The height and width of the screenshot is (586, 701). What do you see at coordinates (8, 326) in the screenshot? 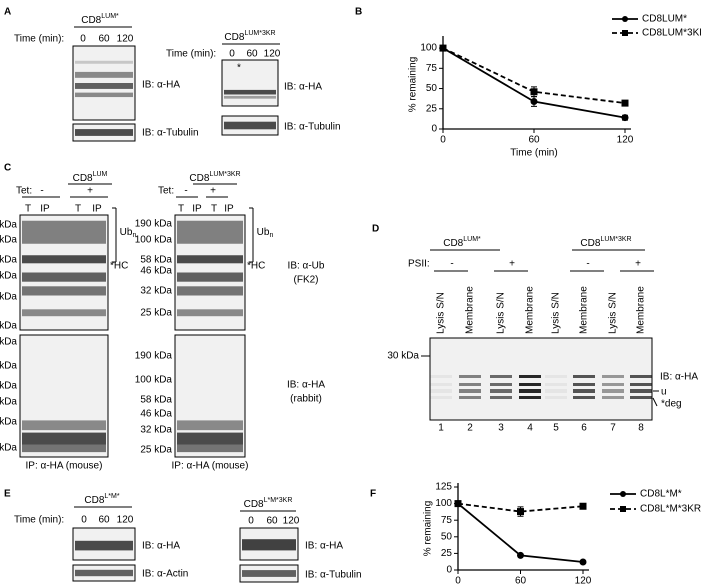
I see `mw-marker: 25 kDa` at bounding box center [8, 326].